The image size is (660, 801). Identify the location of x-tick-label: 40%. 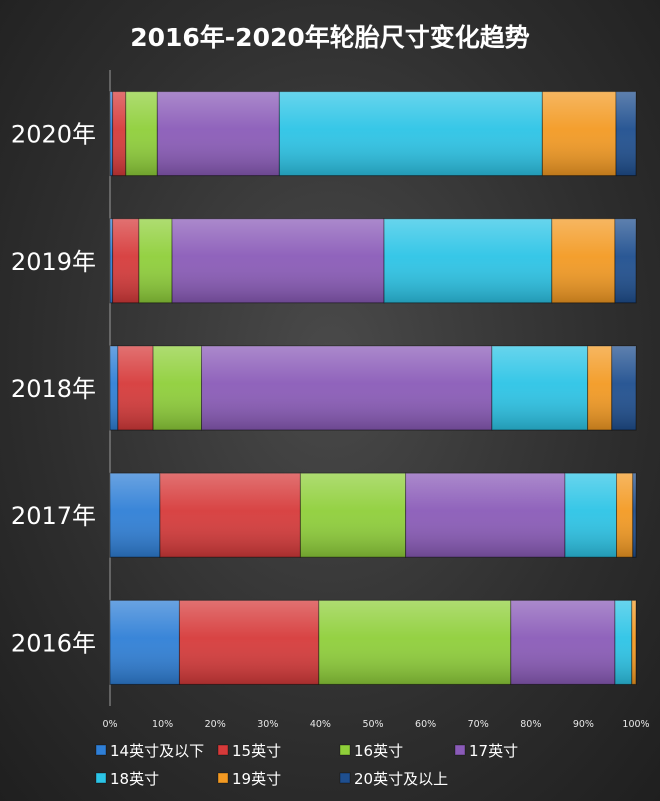
(320, 724).